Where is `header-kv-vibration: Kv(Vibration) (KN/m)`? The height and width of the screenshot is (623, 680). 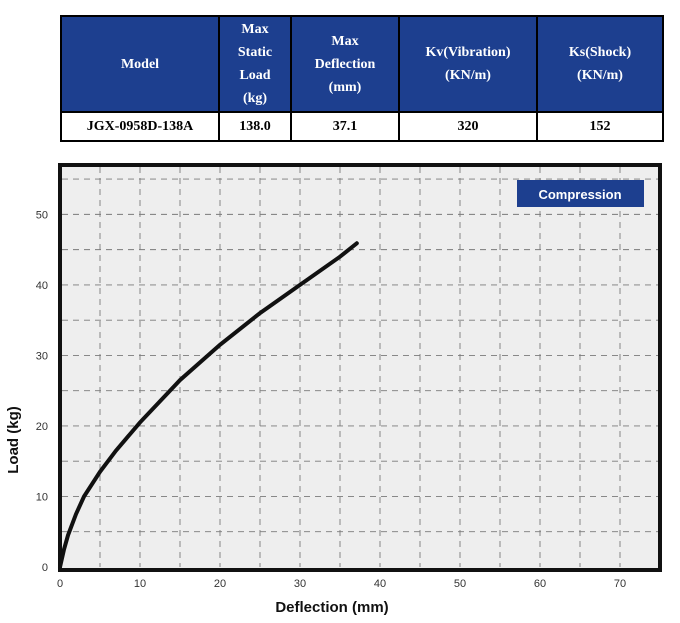
header-kv-vibration: Kv(Vibration) (KN/m) is located at coordinates (468, 64).